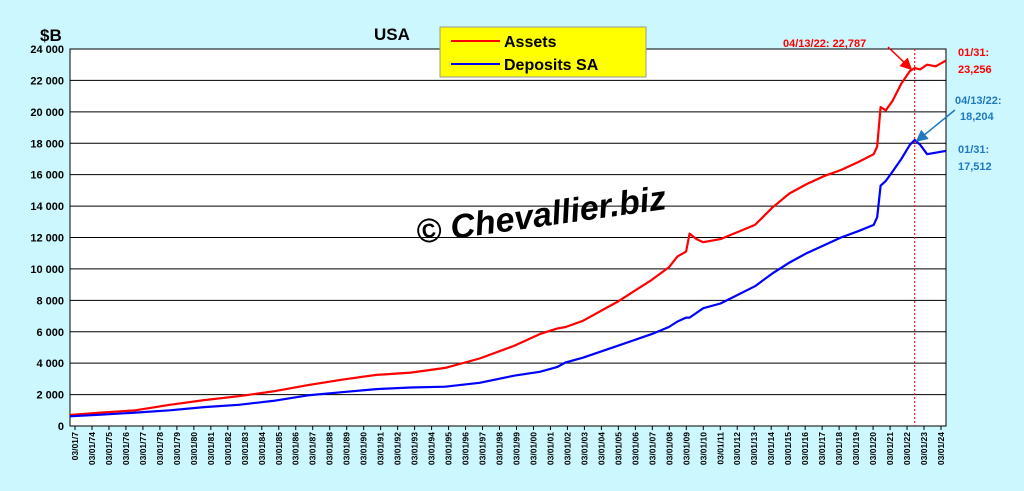 The height and width of the screenshot is (491, 1024). Describe the element at coordinates (669, 448) in the screenshot. I see `x-tick-label: 03/01/08` at that location.